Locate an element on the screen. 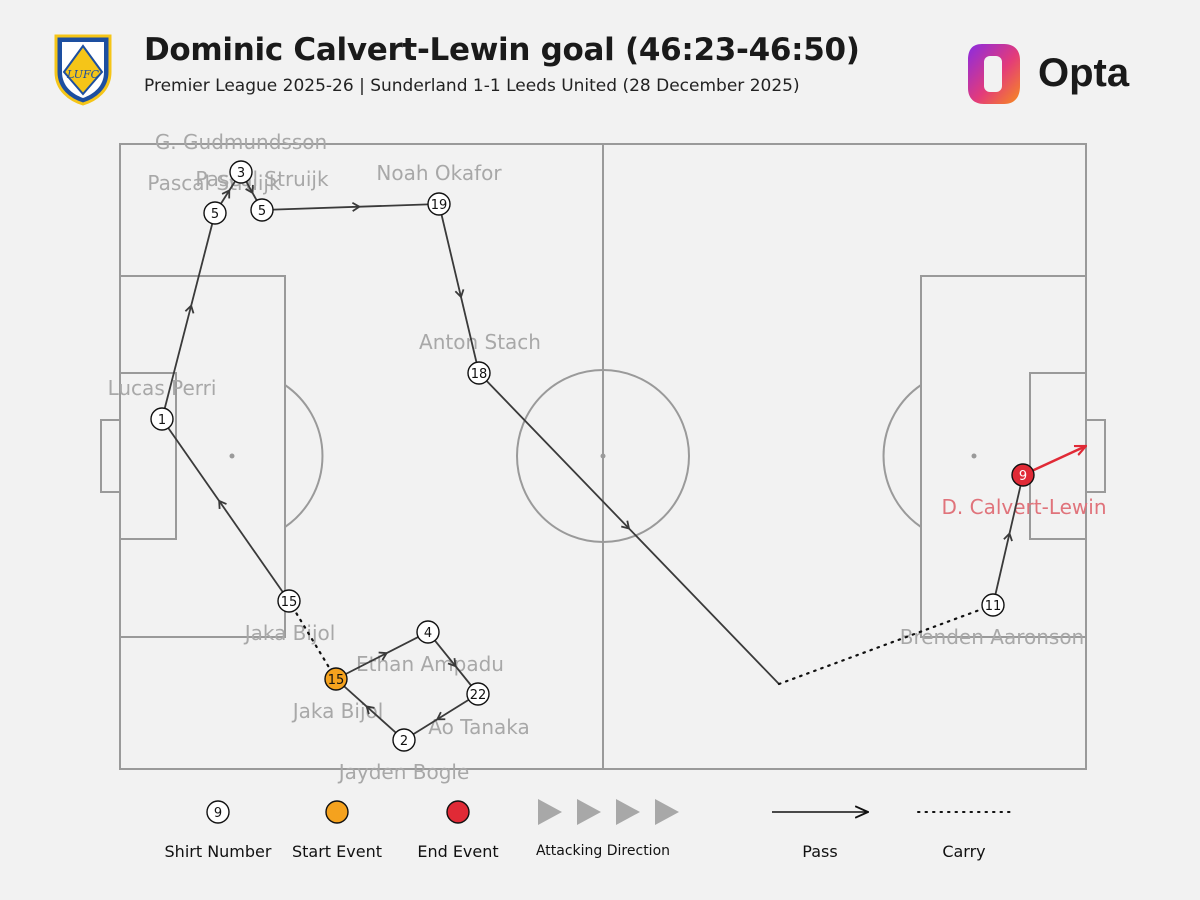 Image resolution: width=1200 pixels, height=900 pixels. shirt-number: 19 is located at coordinates (439, 205).